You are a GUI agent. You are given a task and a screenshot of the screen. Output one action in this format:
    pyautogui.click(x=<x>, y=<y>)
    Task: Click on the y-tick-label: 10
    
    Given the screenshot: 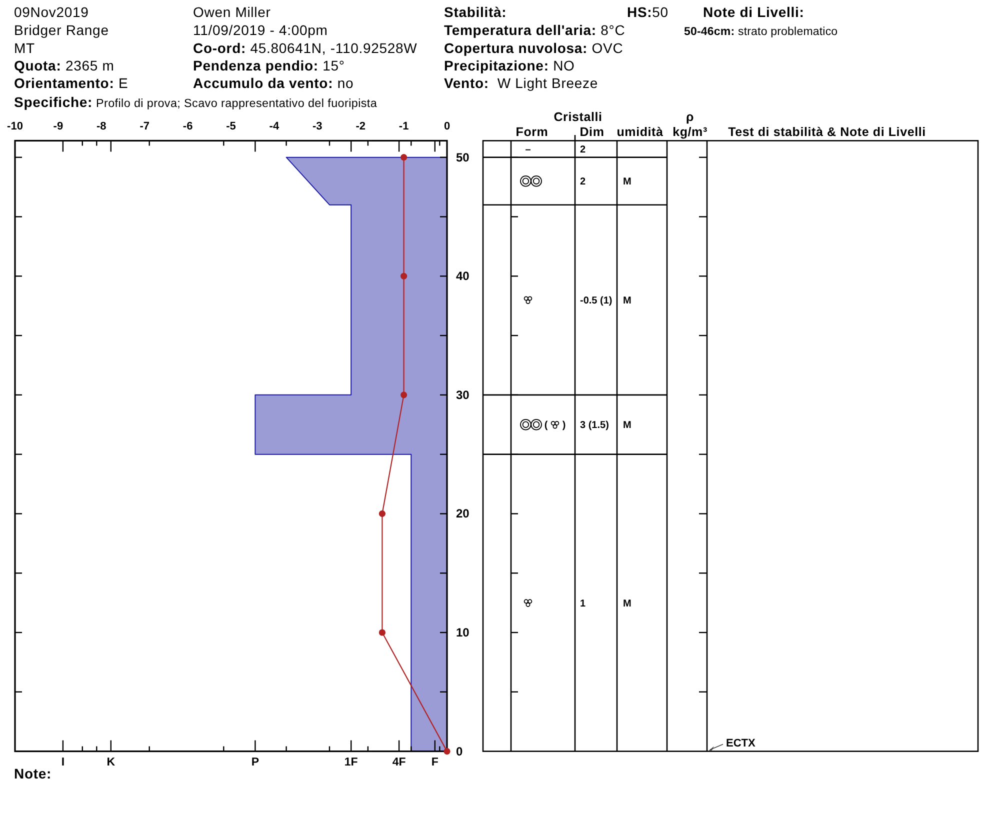 What is the action you would take?
    pyautogui.click(x=463, y=633)
    